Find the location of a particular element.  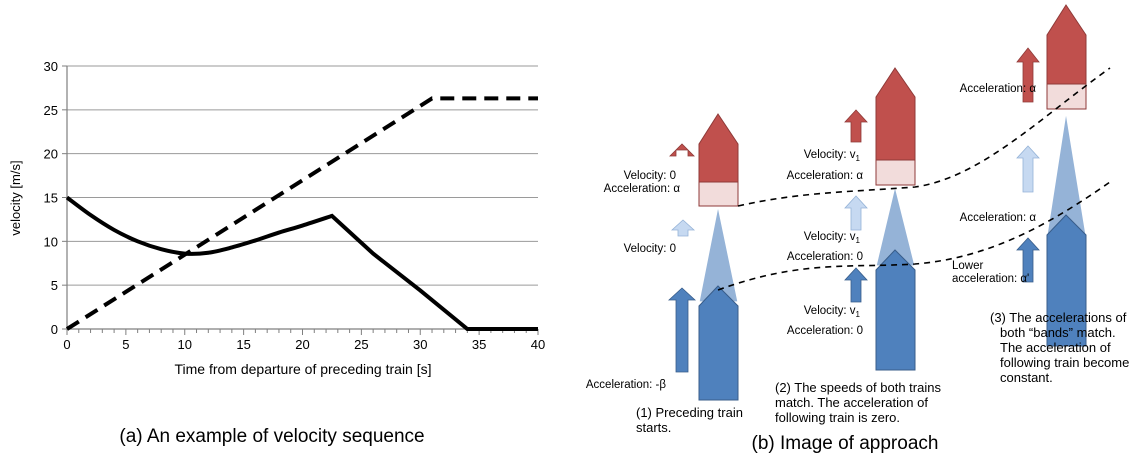

y-tick-label: 5 is located at coordinates (54, 285).